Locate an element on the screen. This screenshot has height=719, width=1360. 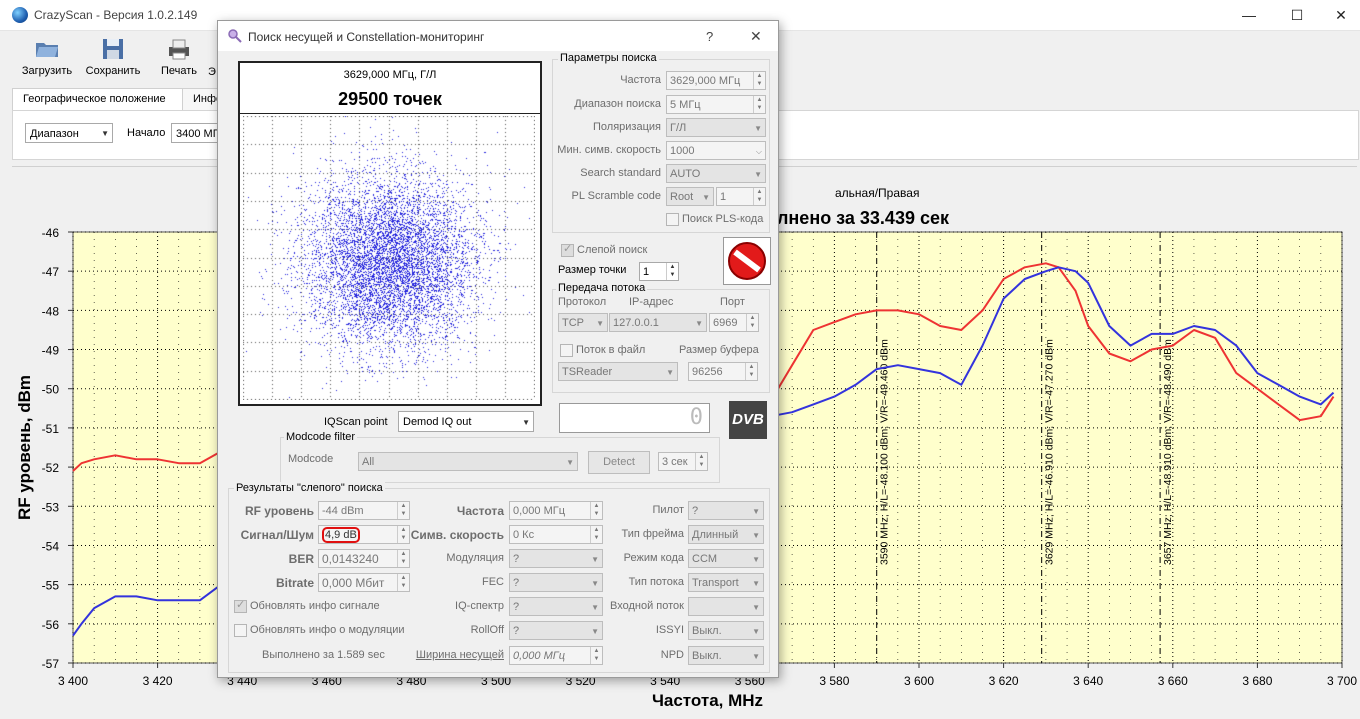
pls-search-label: Поиск PLS-кода is located at coordinates (723, 219).